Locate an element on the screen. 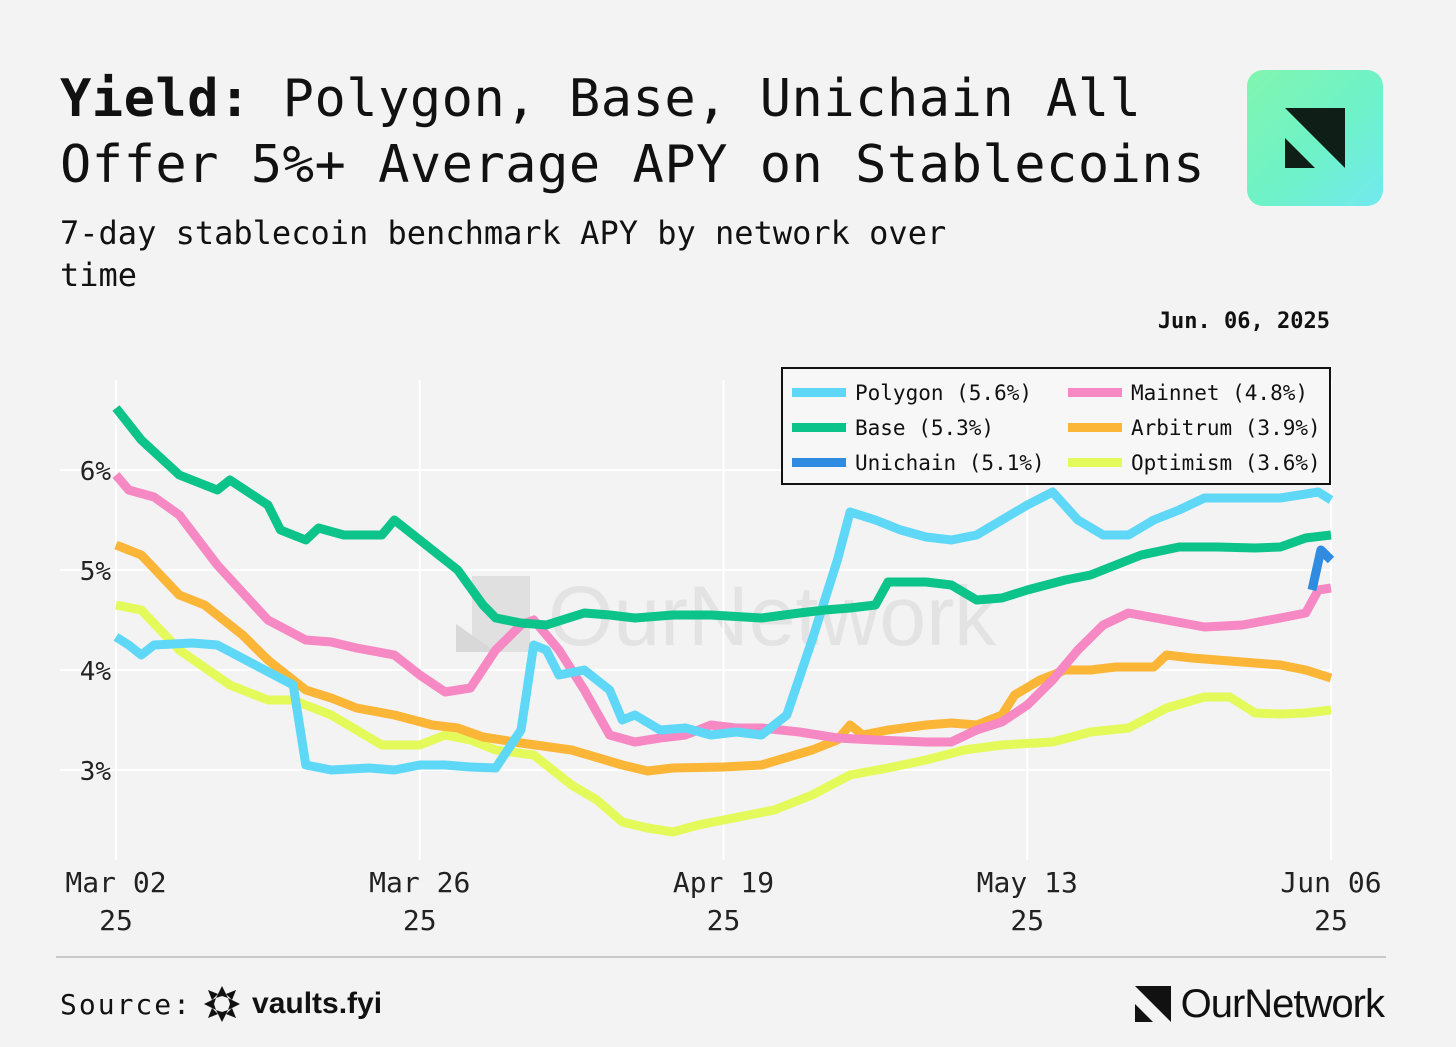 The height and width of the screenshot is (1047, 1456). series-line-unichain is located at coordinates (1321, 568).